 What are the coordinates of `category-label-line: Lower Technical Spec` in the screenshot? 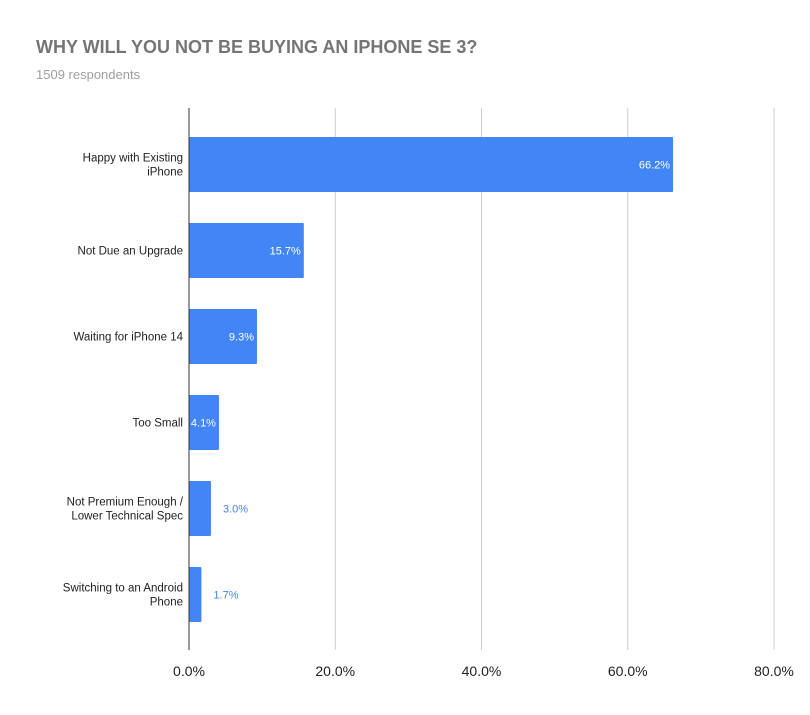 It's located at (127, 517).